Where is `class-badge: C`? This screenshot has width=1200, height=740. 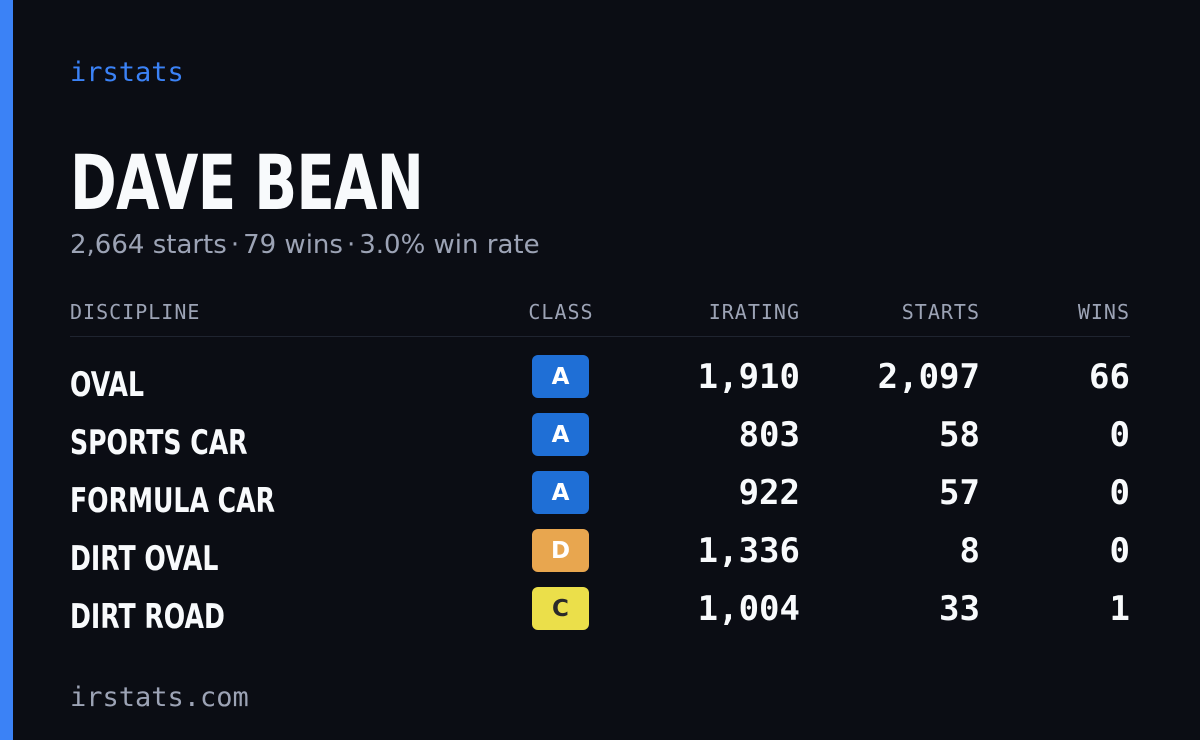 class-badge: C is located at coordinates (560, 608).